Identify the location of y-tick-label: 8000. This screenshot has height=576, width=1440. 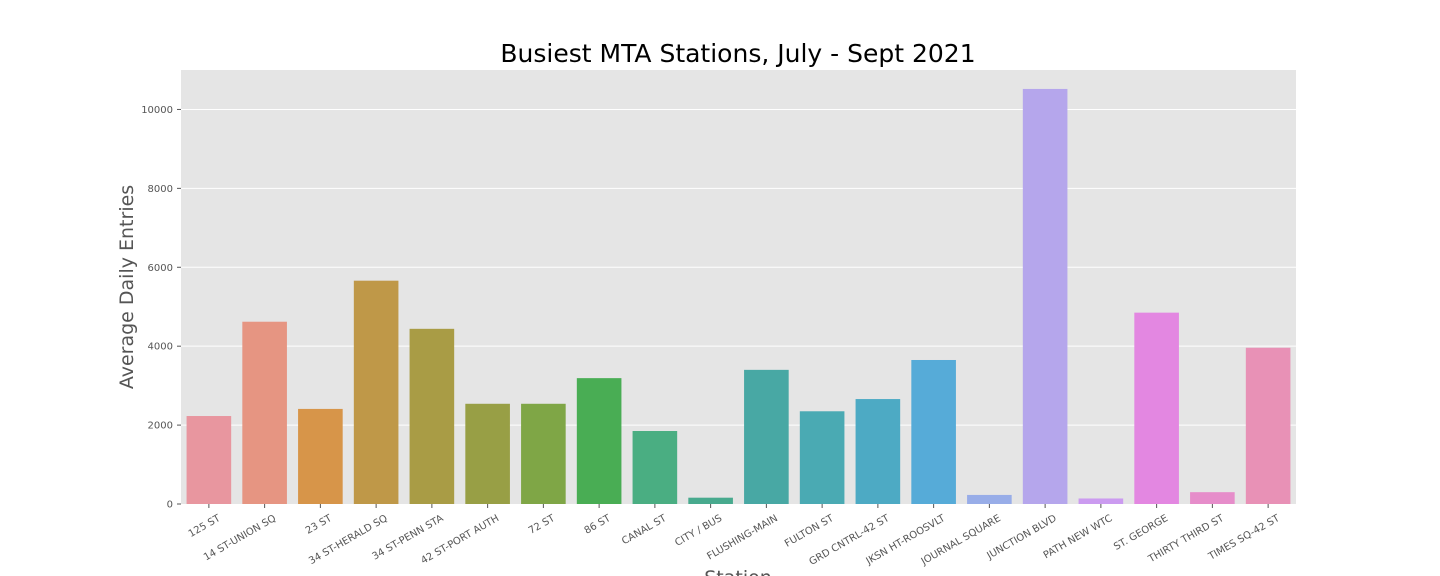
(160, 189).